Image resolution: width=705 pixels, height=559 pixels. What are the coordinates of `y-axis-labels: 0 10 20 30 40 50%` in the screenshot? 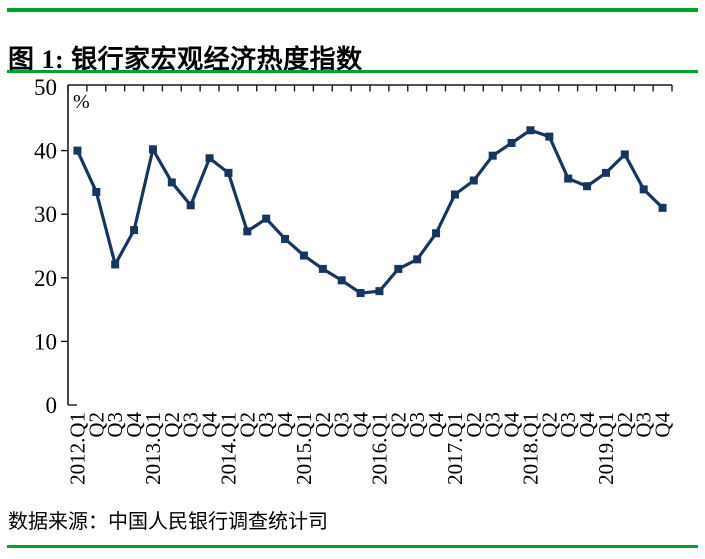 It's located at (62, 246).